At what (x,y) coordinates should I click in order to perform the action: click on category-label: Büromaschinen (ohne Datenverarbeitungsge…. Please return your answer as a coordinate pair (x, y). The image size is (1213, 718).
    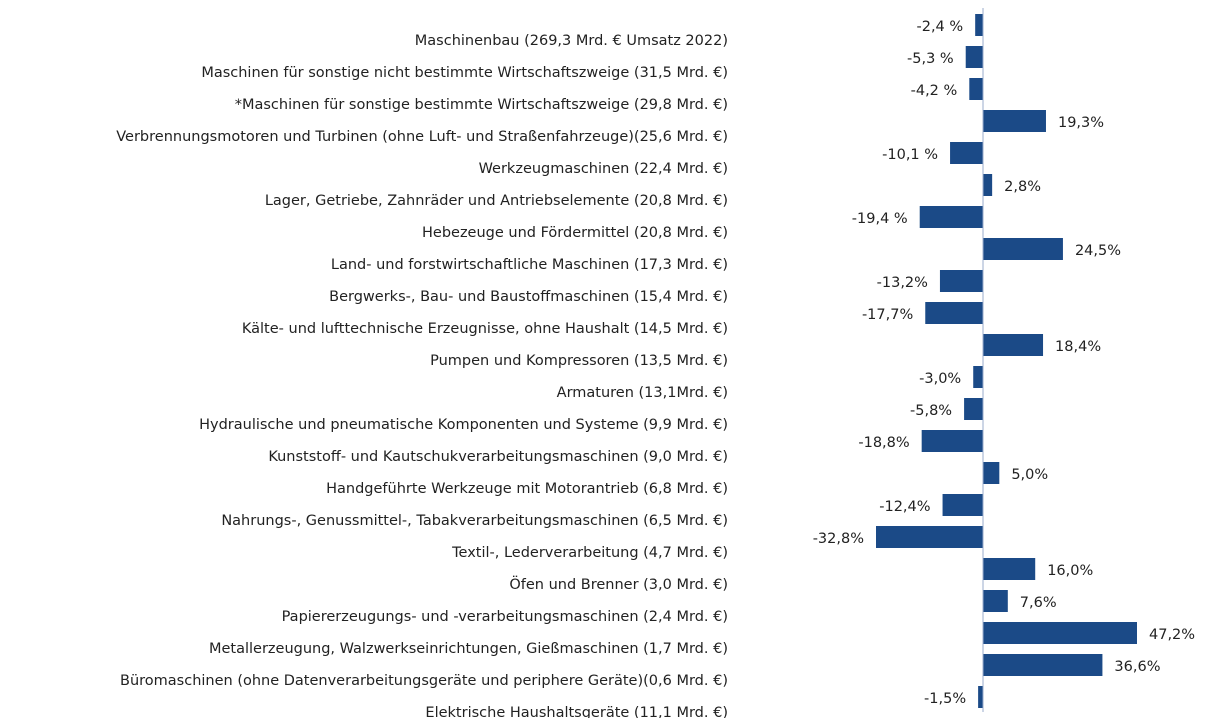
    Looking at the image, I should click on (424, 681).